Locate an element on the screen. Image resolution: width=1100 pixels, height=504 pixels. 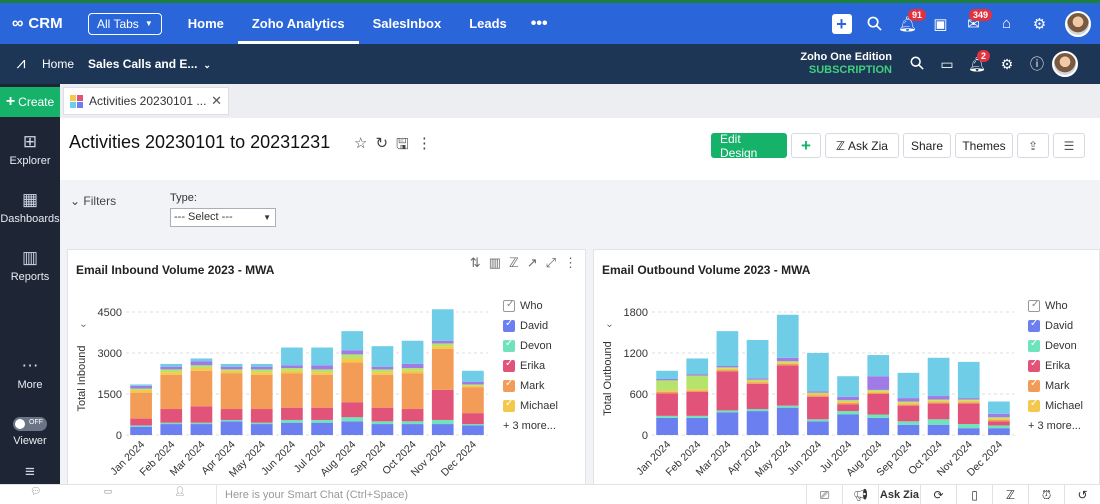
chart-type-icon: ▥ is located at coordinates (494, 262).